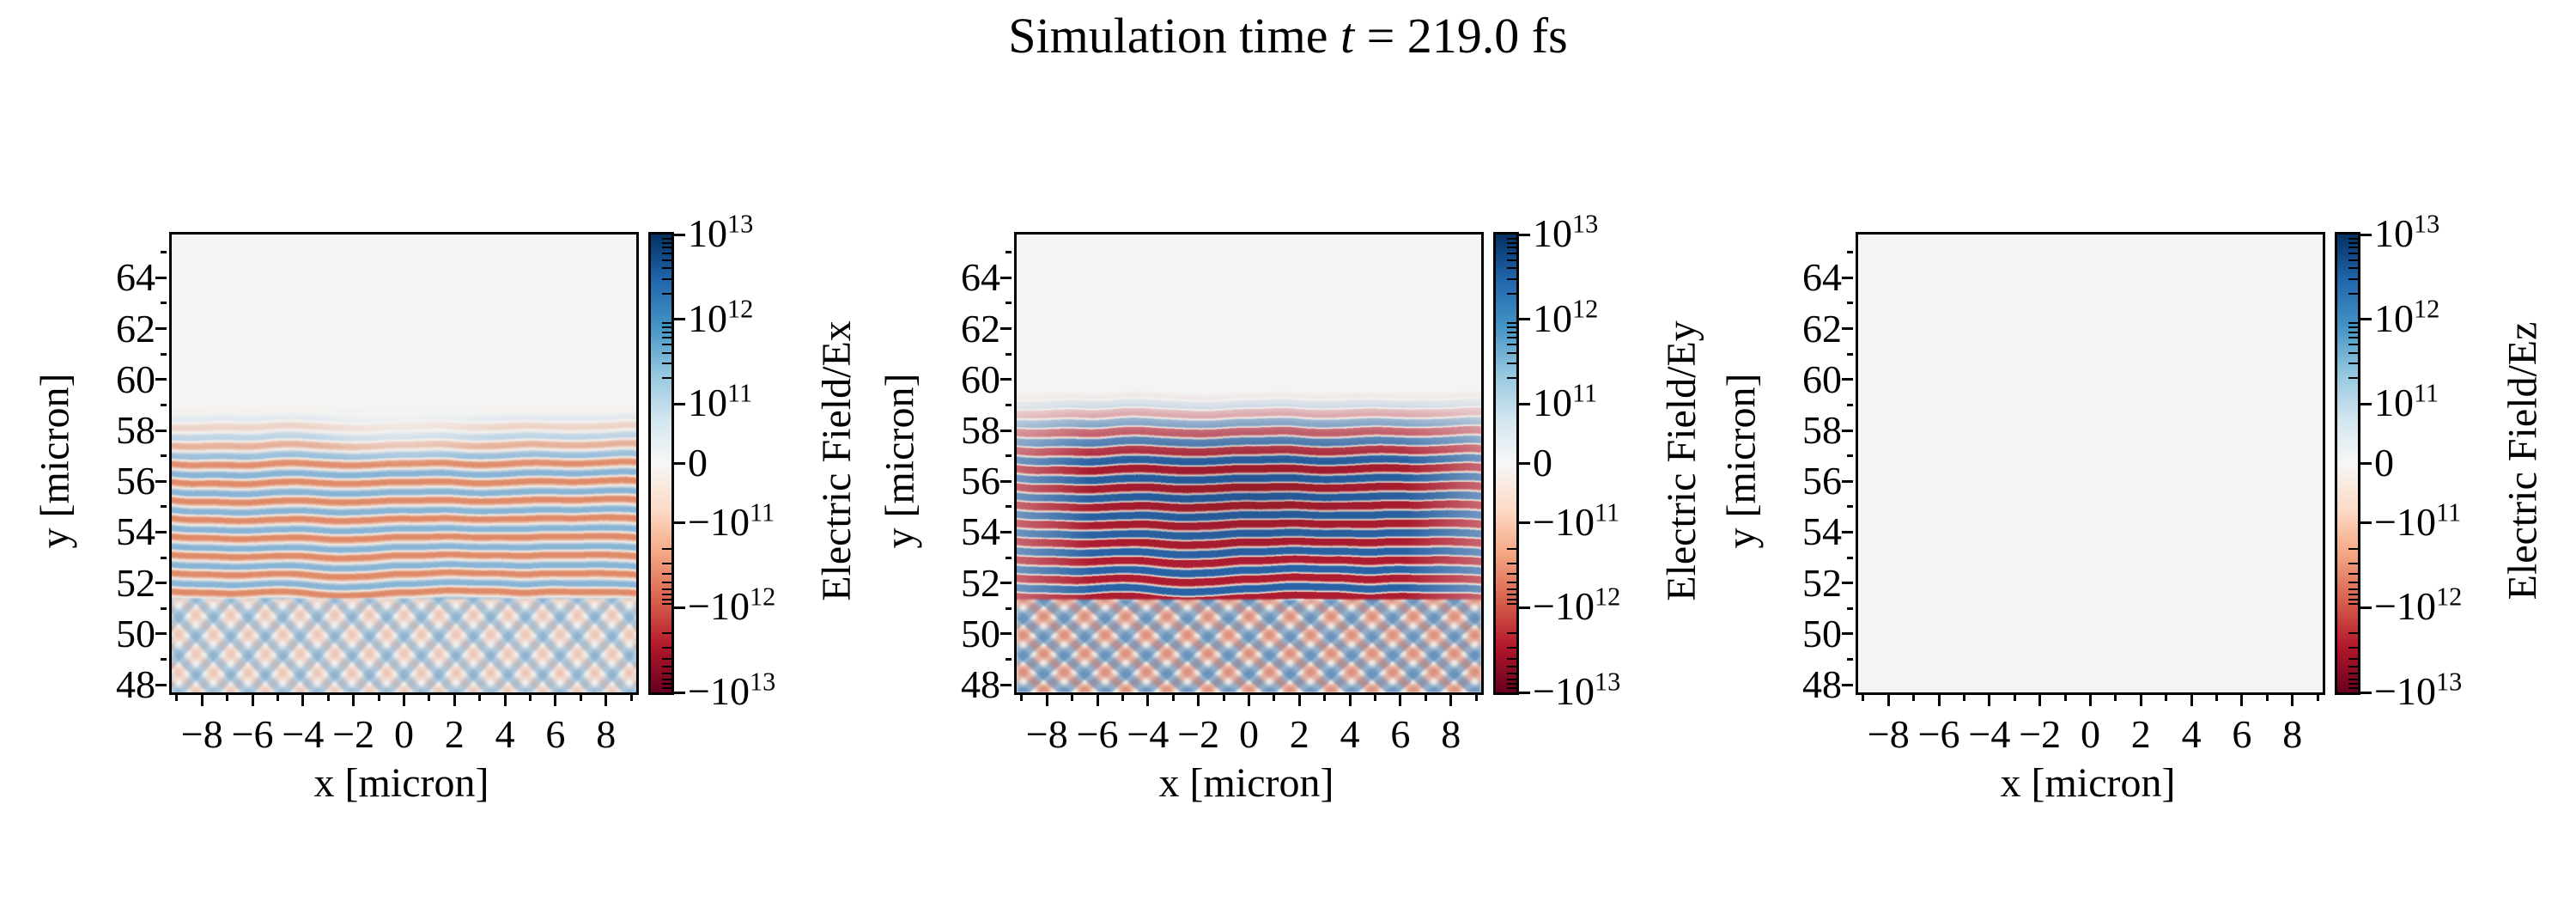  Describe the element at coordinates (104, 329) in the screenshot. I see `y-tick-label: 62` at that location.